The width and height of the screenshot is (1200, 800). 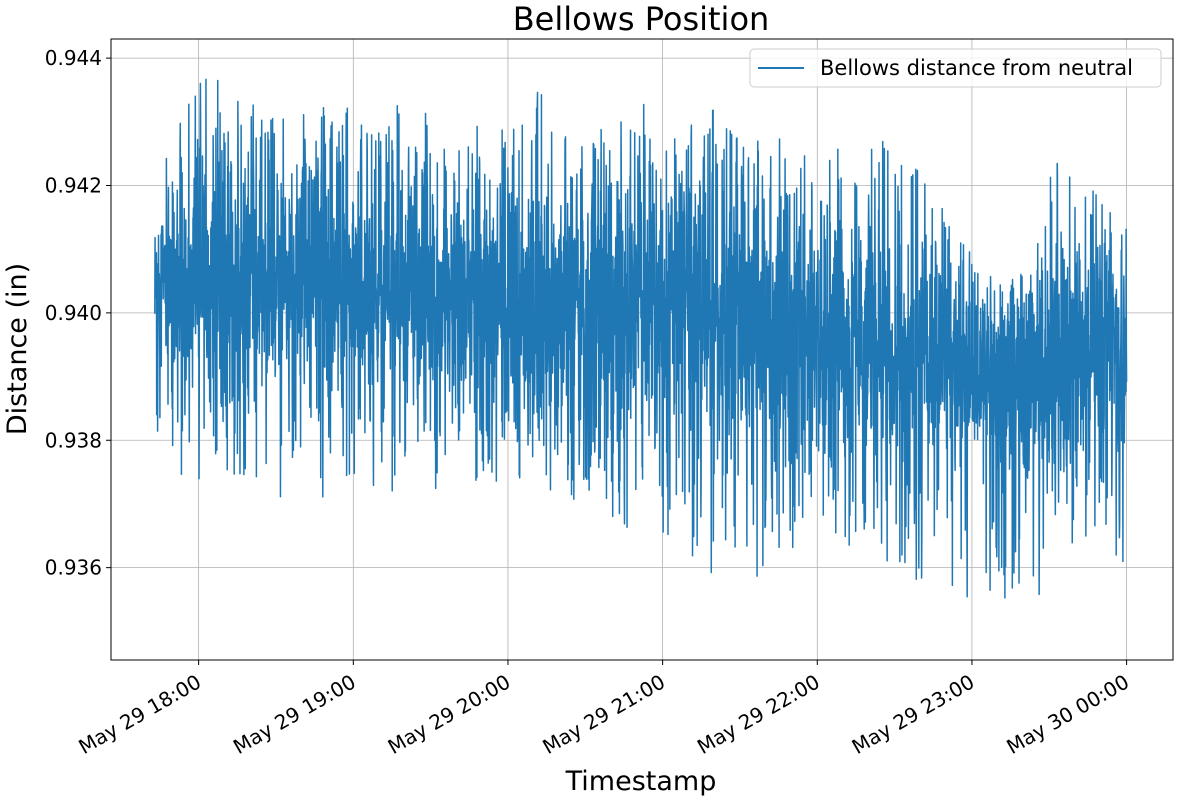 What do you see at coordinates (73, 58) in the screenshot?
I see `y-tick-label: 0.944` at bounding box center [73, 58].